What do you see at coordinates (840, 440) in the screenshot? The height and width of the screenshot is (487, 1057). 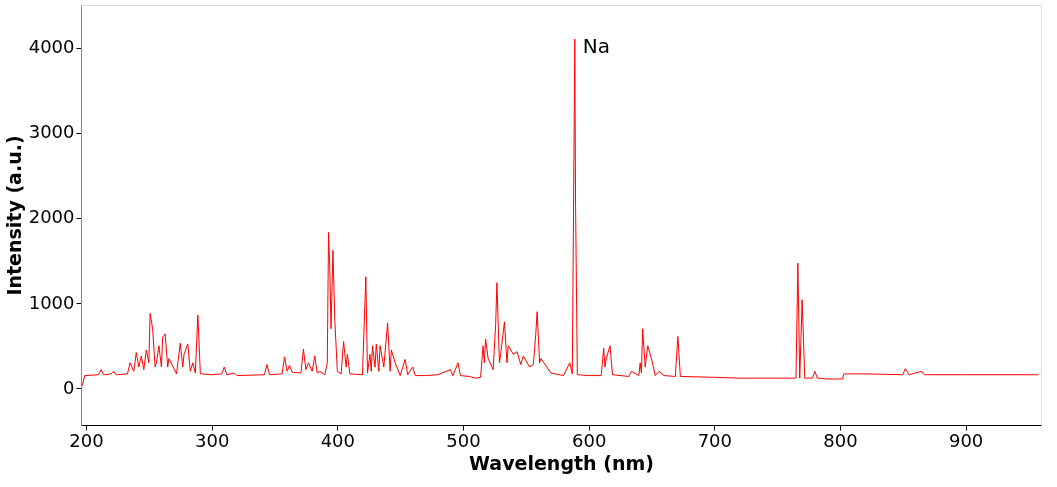 I see `x-tick-label: 800` at bounding box center [840, 440].